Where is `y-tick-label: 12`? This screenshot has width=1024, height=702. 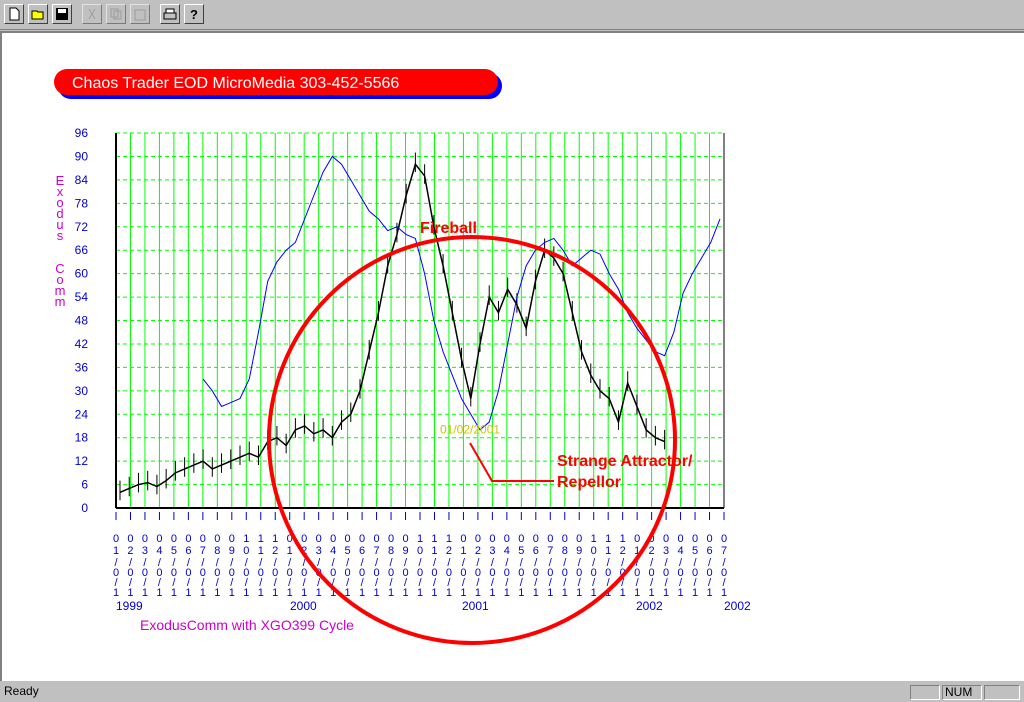
y-tick-label: 12 is located at coordinates (82, 461).